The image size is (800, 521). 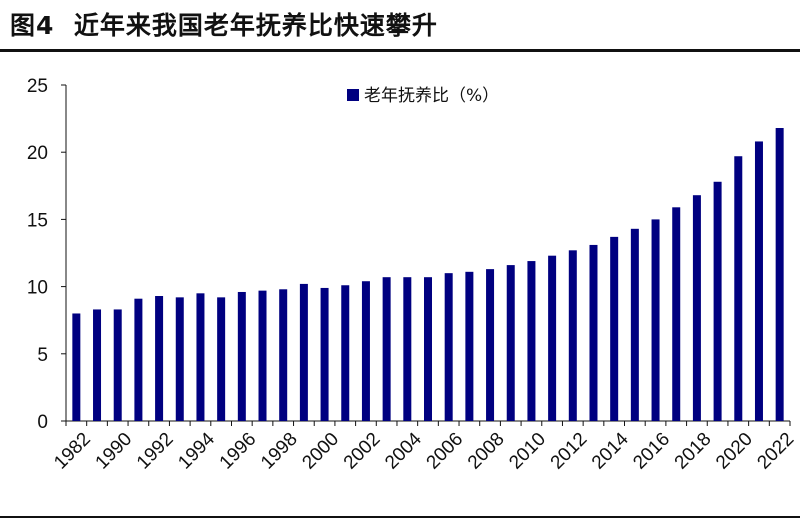 I want to click on figure-header: 图4 近年来我国老年抚养比快速攀升, so click(x=400, y=26).